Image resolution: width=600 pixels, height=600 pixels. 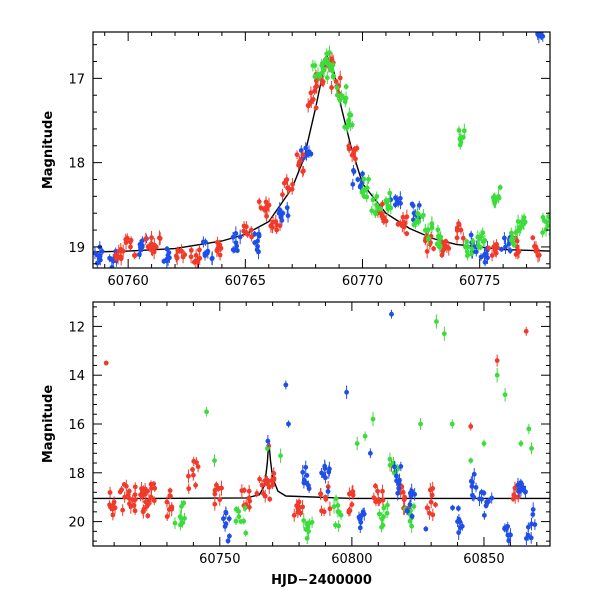 What do you see at coordinates (245, 281) in the screenshot?
I see `x-tick-label: 60765` at bounding box center [245, 281].